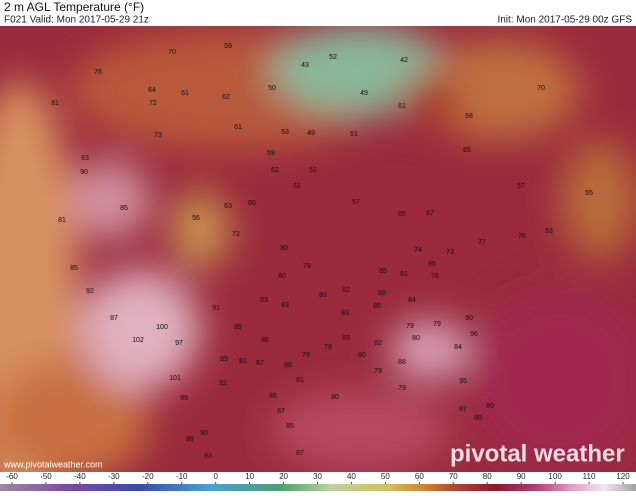  Describe the element at coordinates (305, 65) in the screenshot. I see `temperature-label: 43` at that location.